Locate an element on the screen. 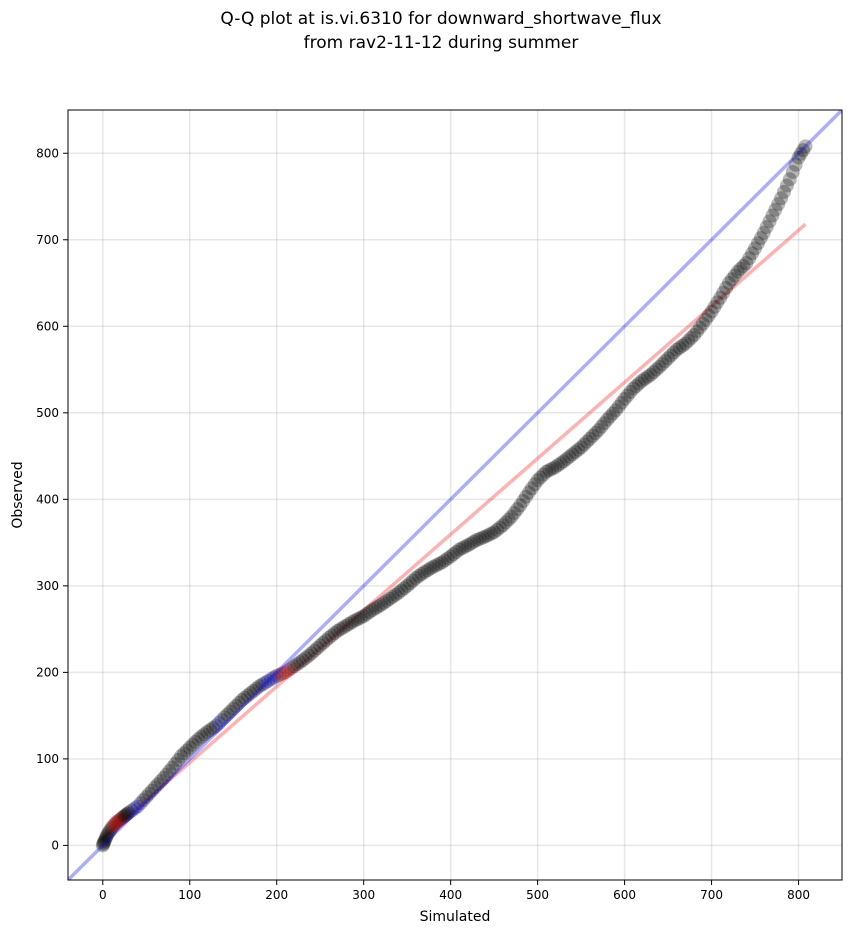  y-tick-label: 200 is located at coordinates (47, 672).